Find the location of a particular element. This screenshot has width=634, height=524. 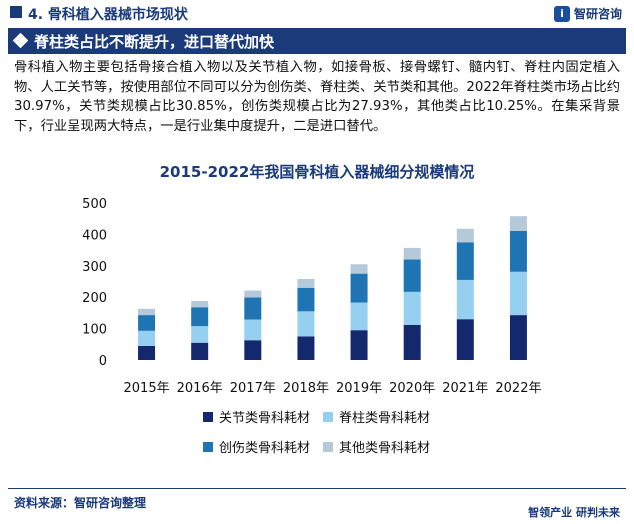

legend-label: 创伤类骨科耗材 is located at coordinates (265, 448).